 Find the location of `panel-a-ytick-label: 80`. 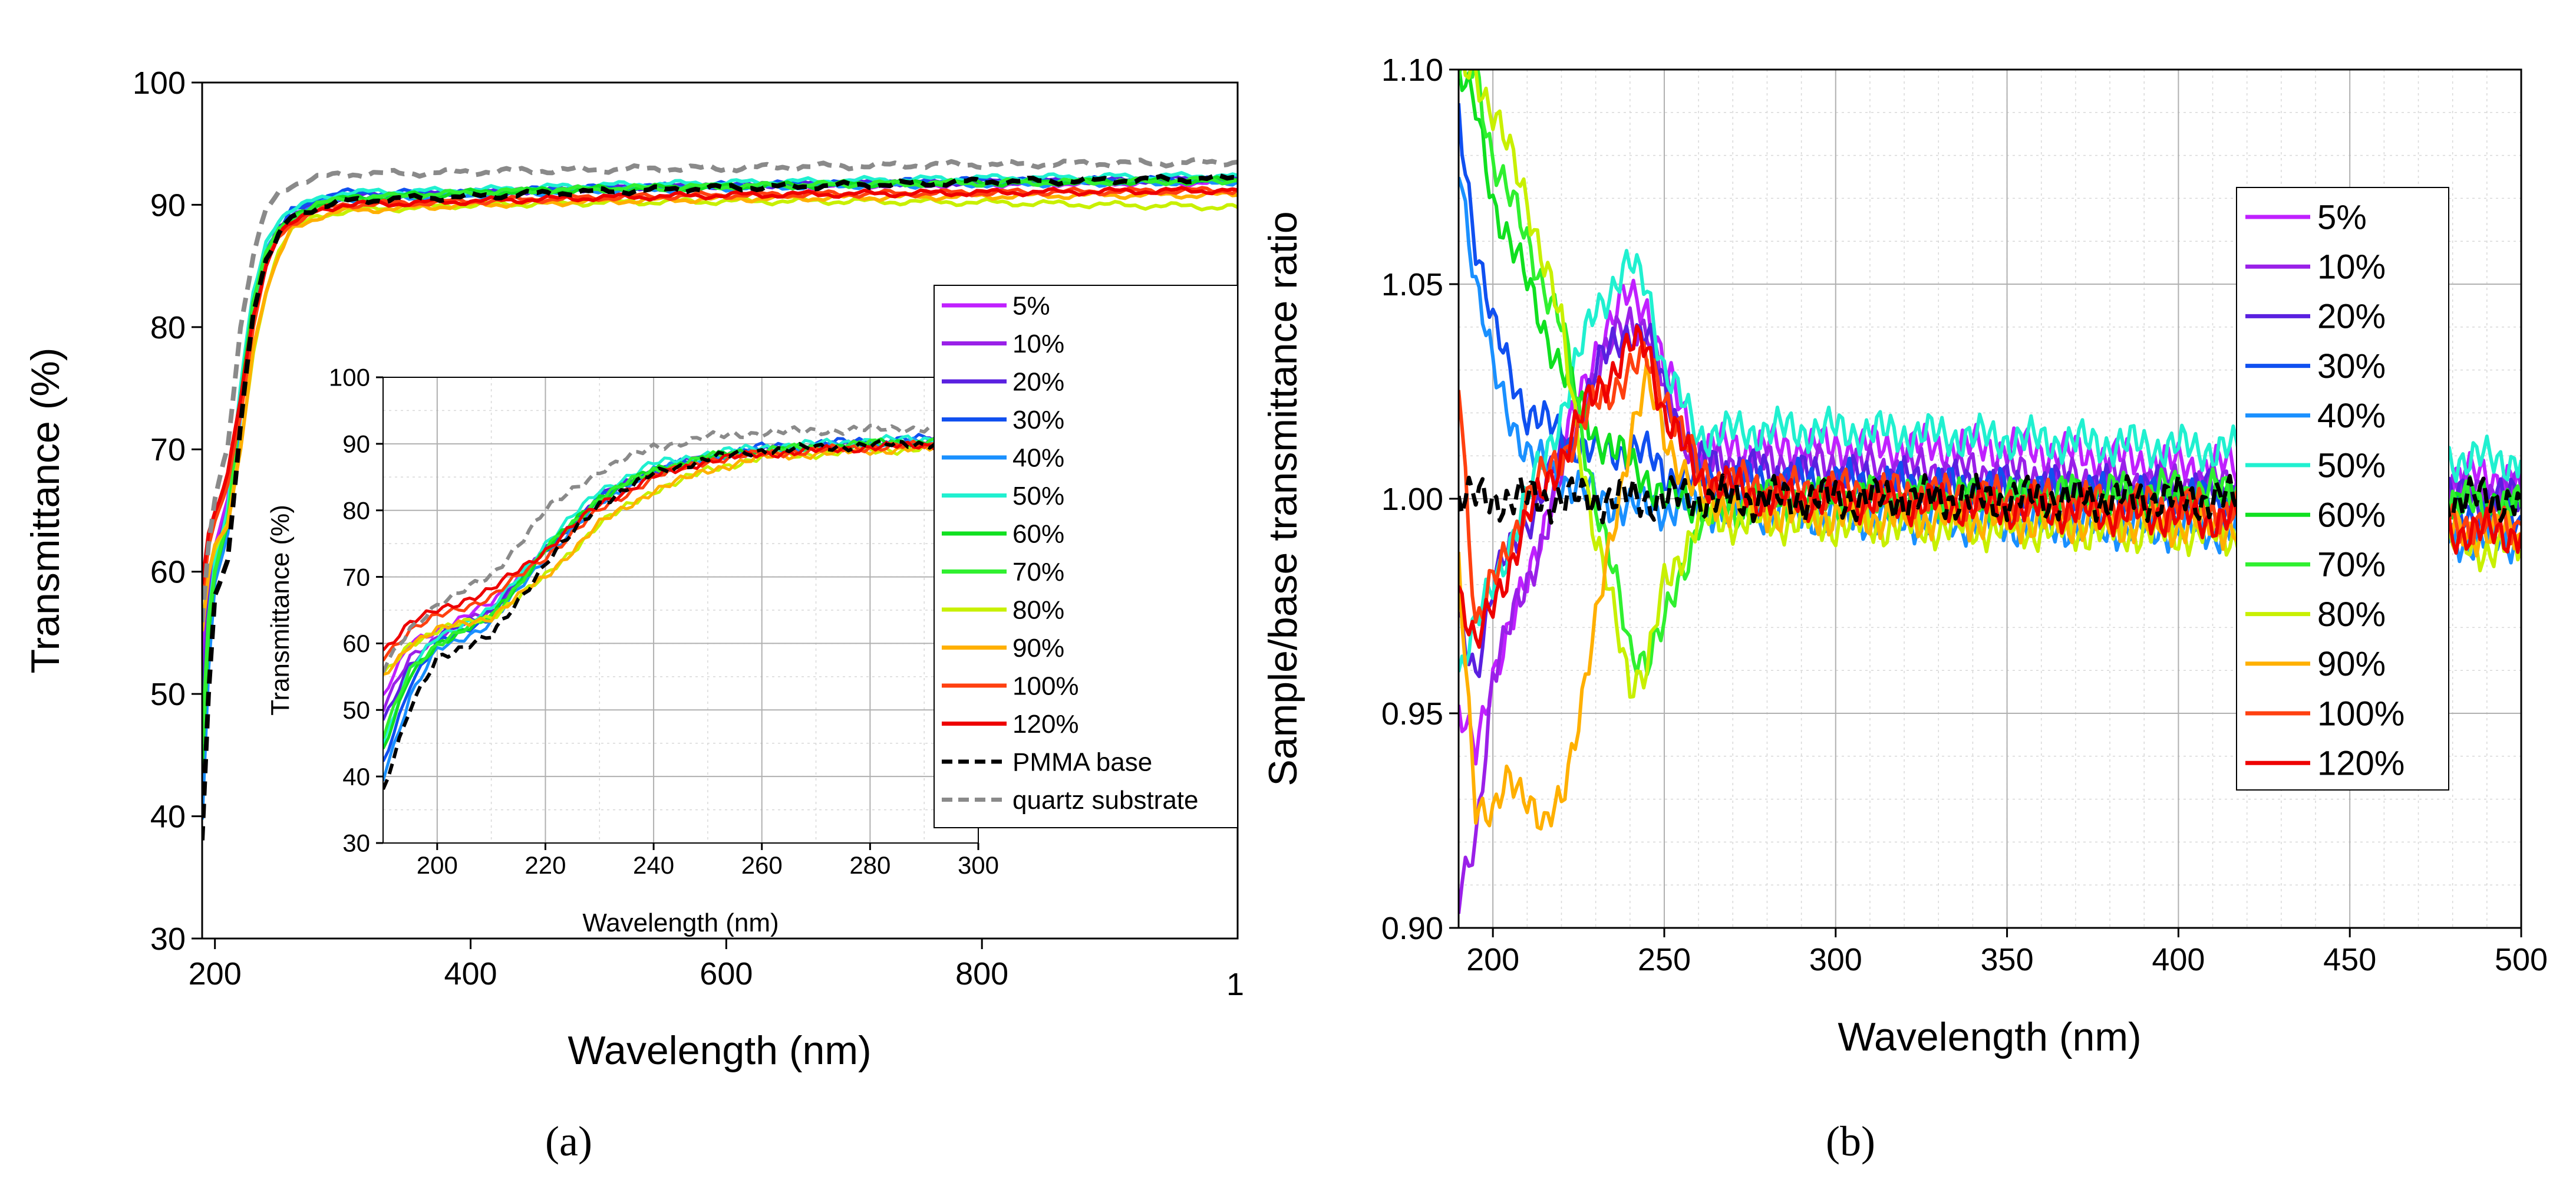

panel-a-ytick-label: 80 is located at coordinates (168, 327).